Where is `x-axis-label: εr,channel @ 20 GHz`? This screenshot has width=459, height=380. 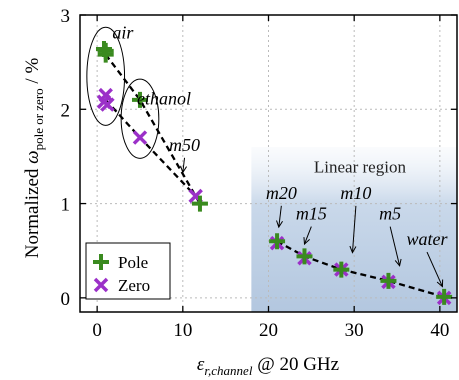 x-axis-label: εr,channel @ 20 GHz is located at coordinates (268, 366).